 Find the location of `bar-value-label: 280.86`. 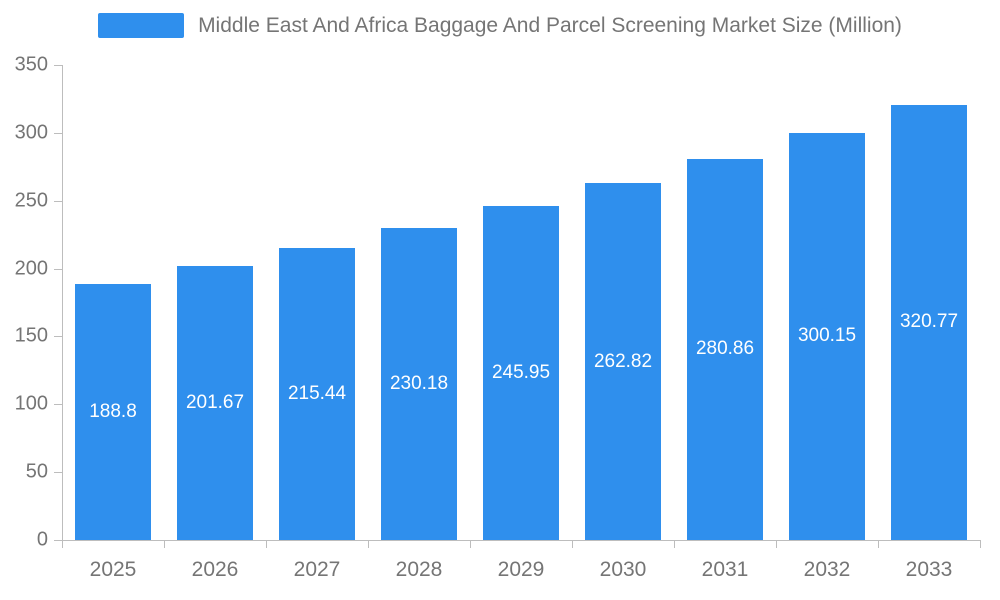

bar-value-label: 280.86 is located at coordinates (725, 349).